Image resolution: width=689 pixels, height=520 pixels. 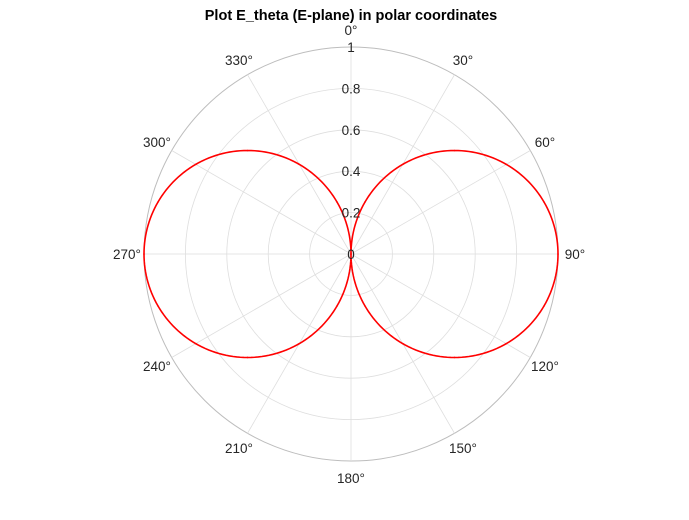 What do you see at coordinates (575, 254) in the screenshot?
I see `theta-tick-label: 90°` at bounding box center [575, 254].